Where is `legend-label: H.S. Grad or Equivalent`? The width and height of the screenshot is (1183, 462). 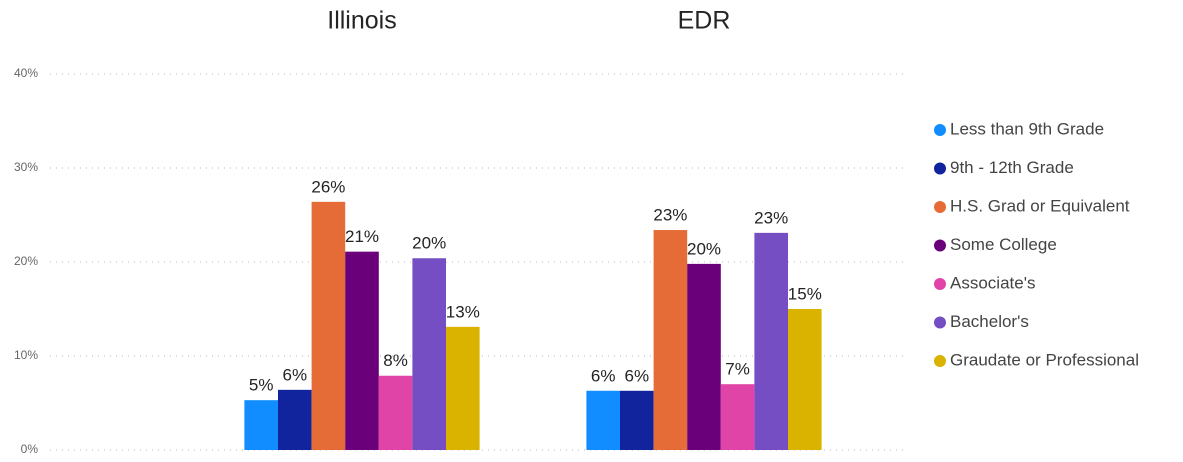
legend-label: H.S. Grad or Equivalent is located at coordinates (1040, 205).